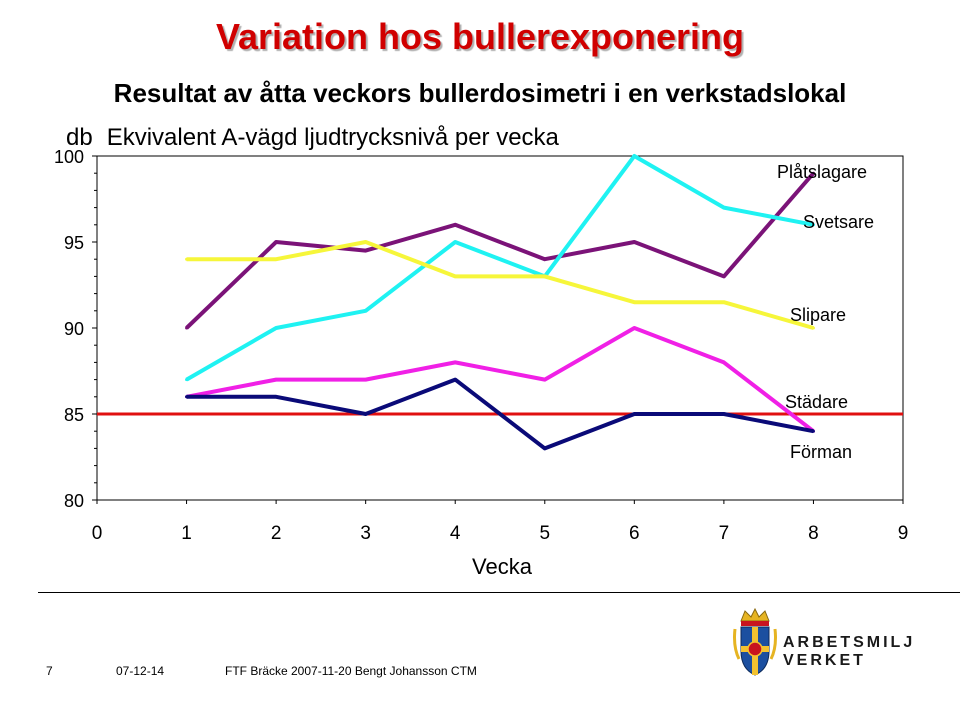 This screenshot has height=716, width=960. Describe the element at coordinates (186, 533) in the screenshot. I see `x-tick-label: 1` at that location.